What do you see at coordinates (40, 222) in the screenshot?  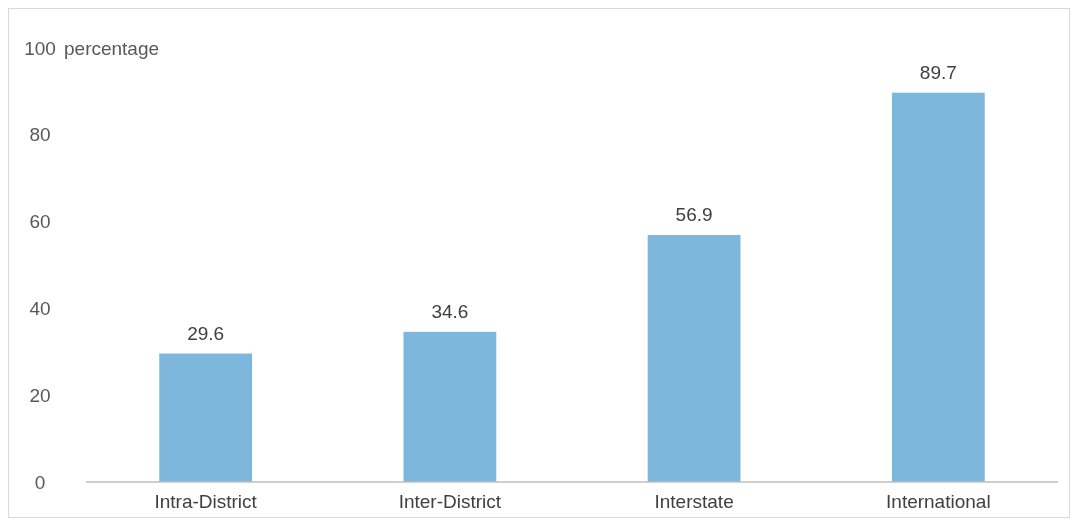 I see `y-tick-label: 60` at bounding box center [40, 222].